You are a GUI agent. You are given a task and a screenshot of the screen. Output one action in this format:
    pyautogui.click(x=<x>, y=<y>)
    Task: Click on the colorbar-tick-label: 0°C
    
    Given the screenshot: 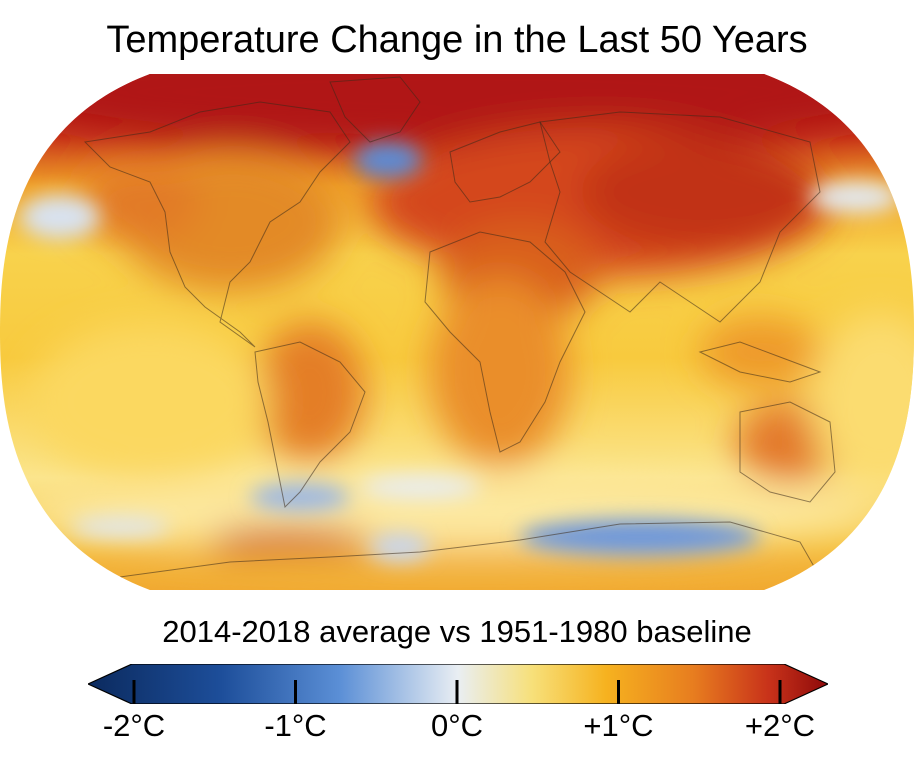 What is the action you would take?
    pyautogui.click(x=457, y=725)
    